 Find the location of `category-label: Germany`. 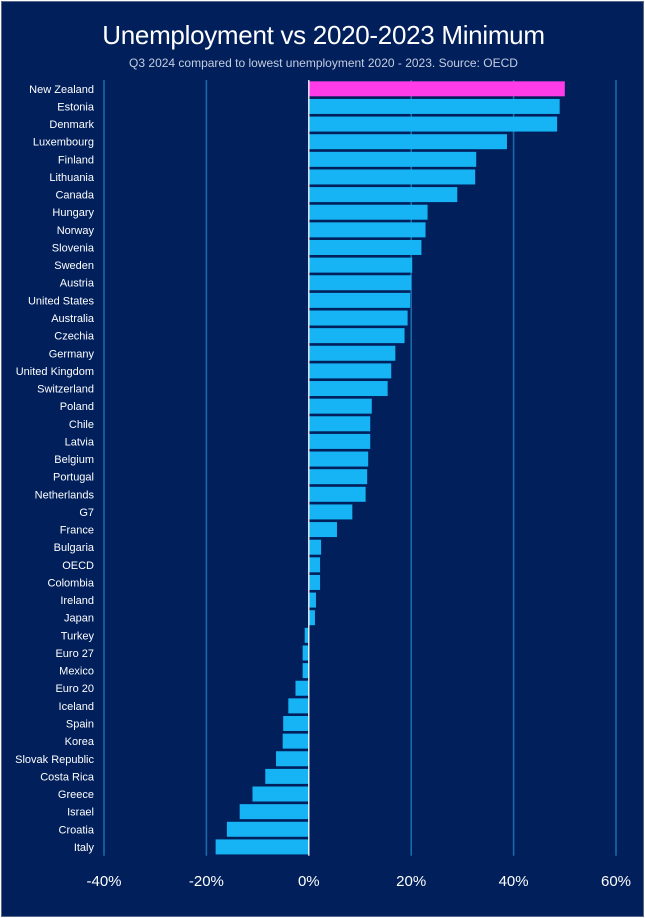

category-label: Germany is located at coordinates (72, 354).